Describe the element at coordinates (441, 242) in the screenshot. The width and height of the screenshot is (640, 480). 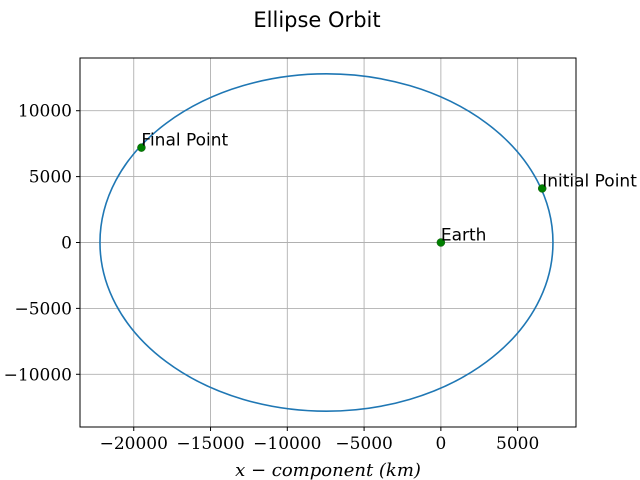
I see `earth-marker` at that location.